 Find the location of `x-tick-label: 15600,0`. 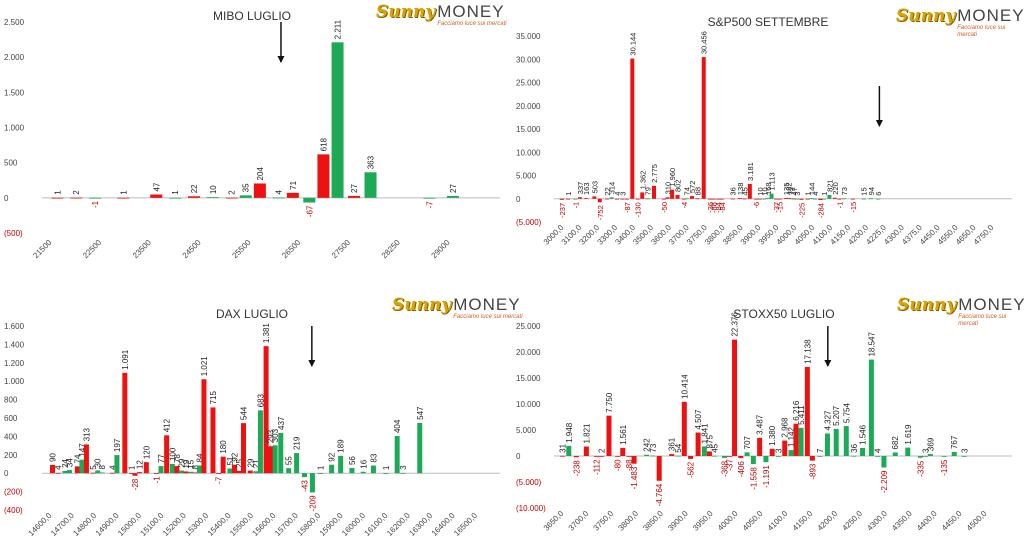

x-tick-label: 15600,0 is located at coordinates (264, 524).